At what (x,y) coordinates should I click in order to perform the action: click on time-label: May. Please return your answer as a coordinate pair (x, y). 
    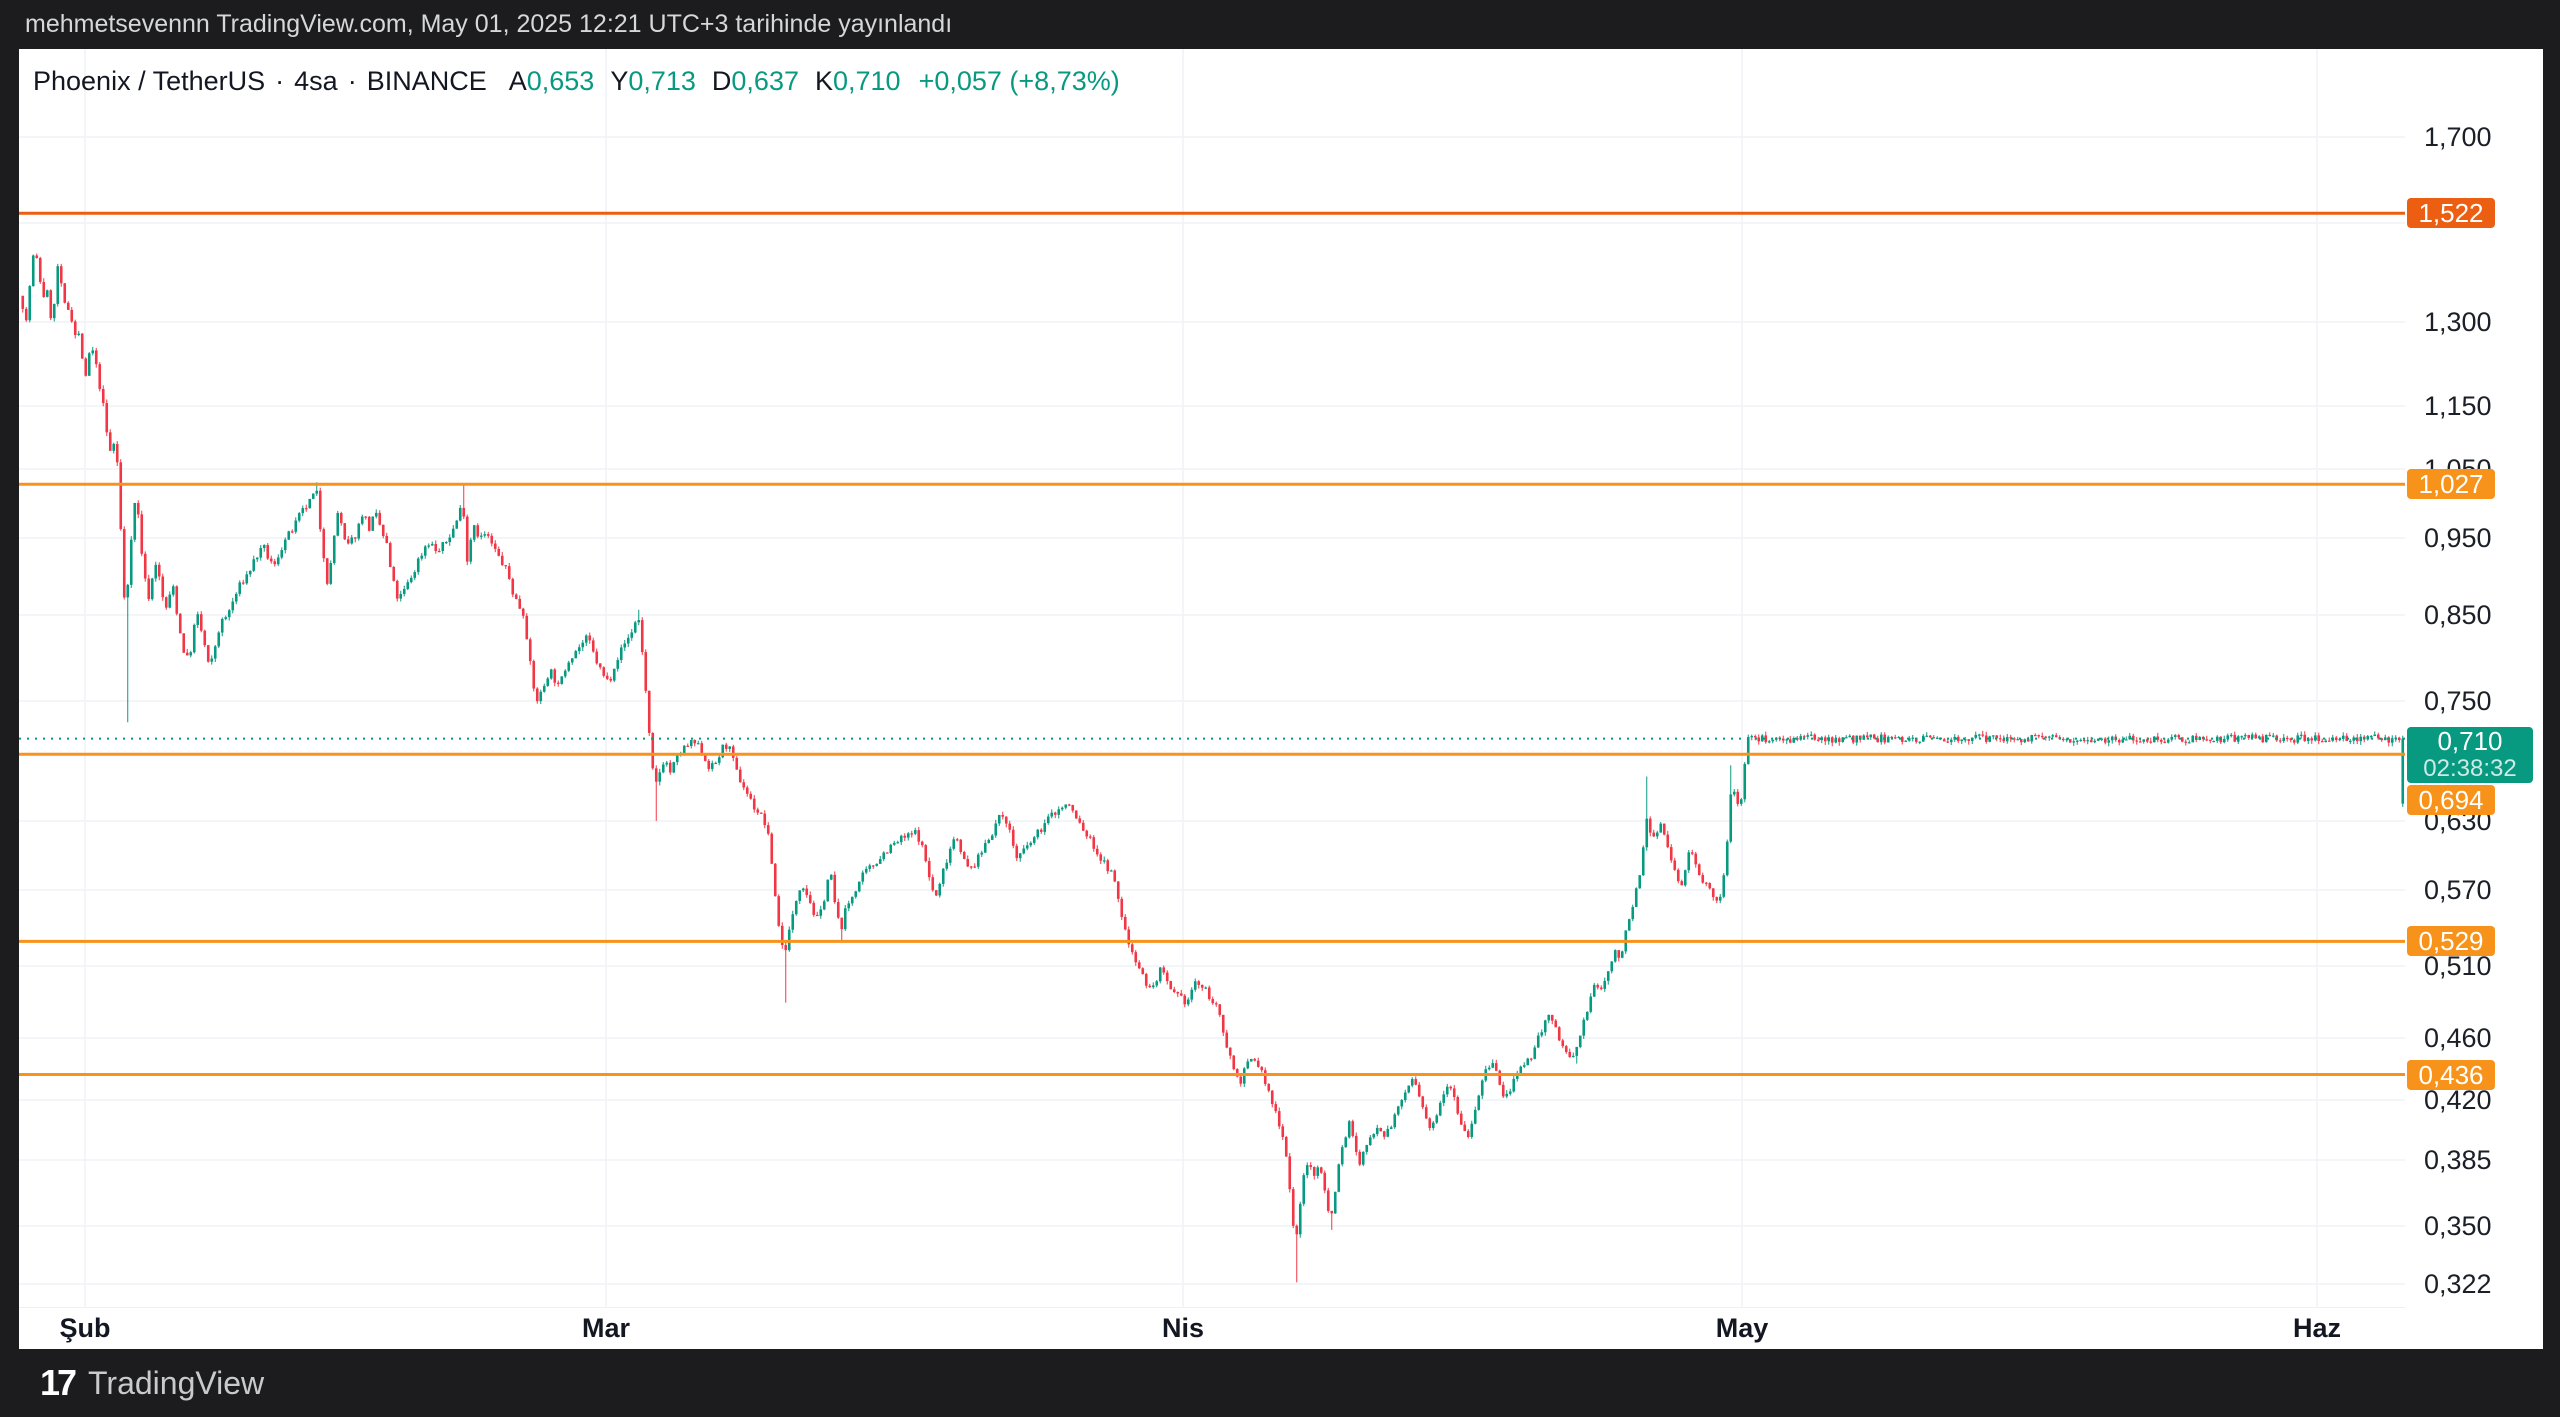
    Looking at the image, I should click on (1742, 1328).